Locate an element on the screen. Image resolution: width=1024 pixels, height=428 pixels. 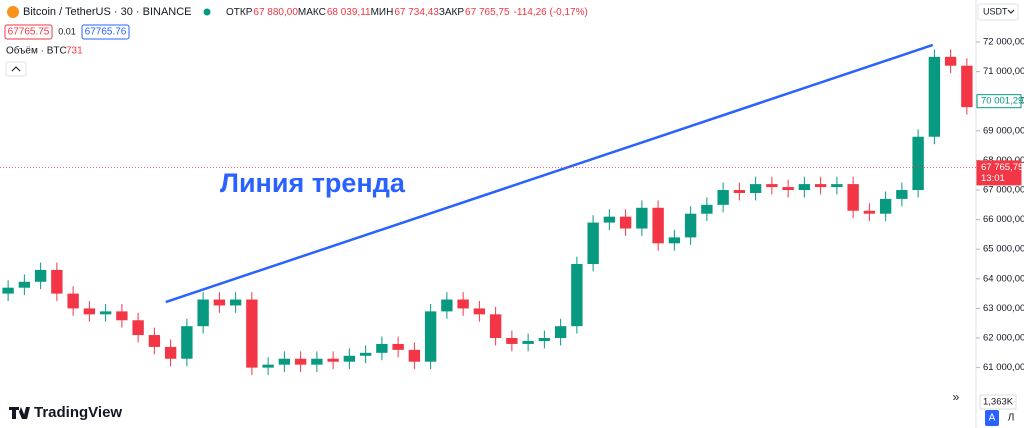
volume-axis-label: 1,363K is located at coordinates (998, 402).